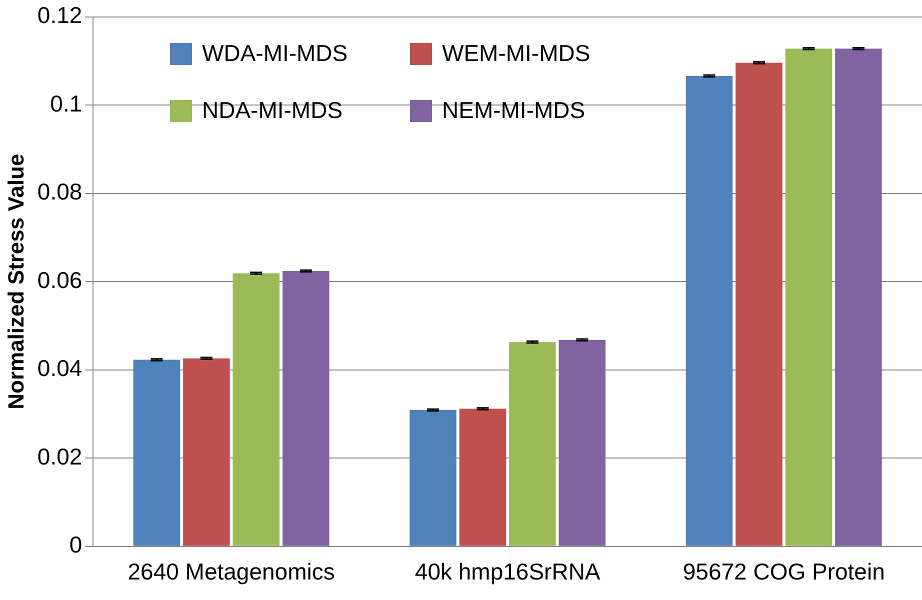  What do you see at coordinates (59, 191) in the screenshot?
I see `y-tick-label: 0.08` at bounding box center [59, 191].